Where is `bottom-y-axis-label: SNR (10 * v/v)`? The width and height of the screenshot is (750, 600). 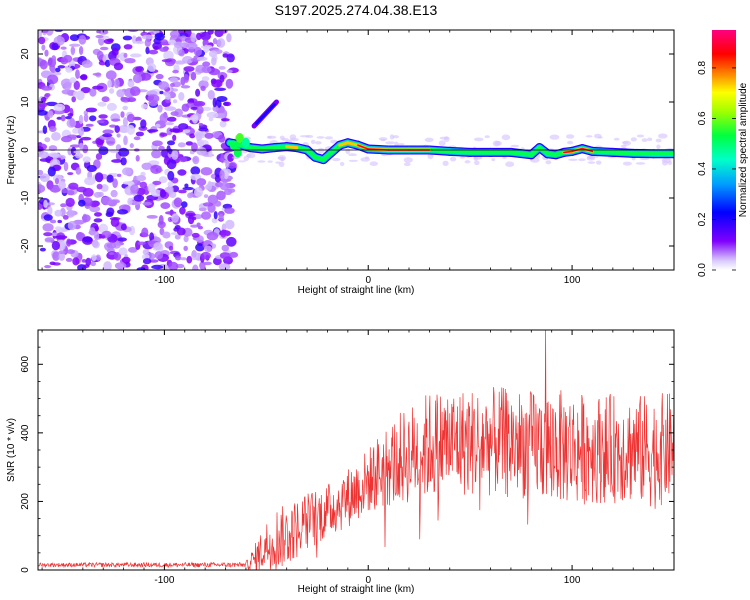 bottom-y-axis-label: SNR (10 * v/v) is located at coordinates (11, 450).